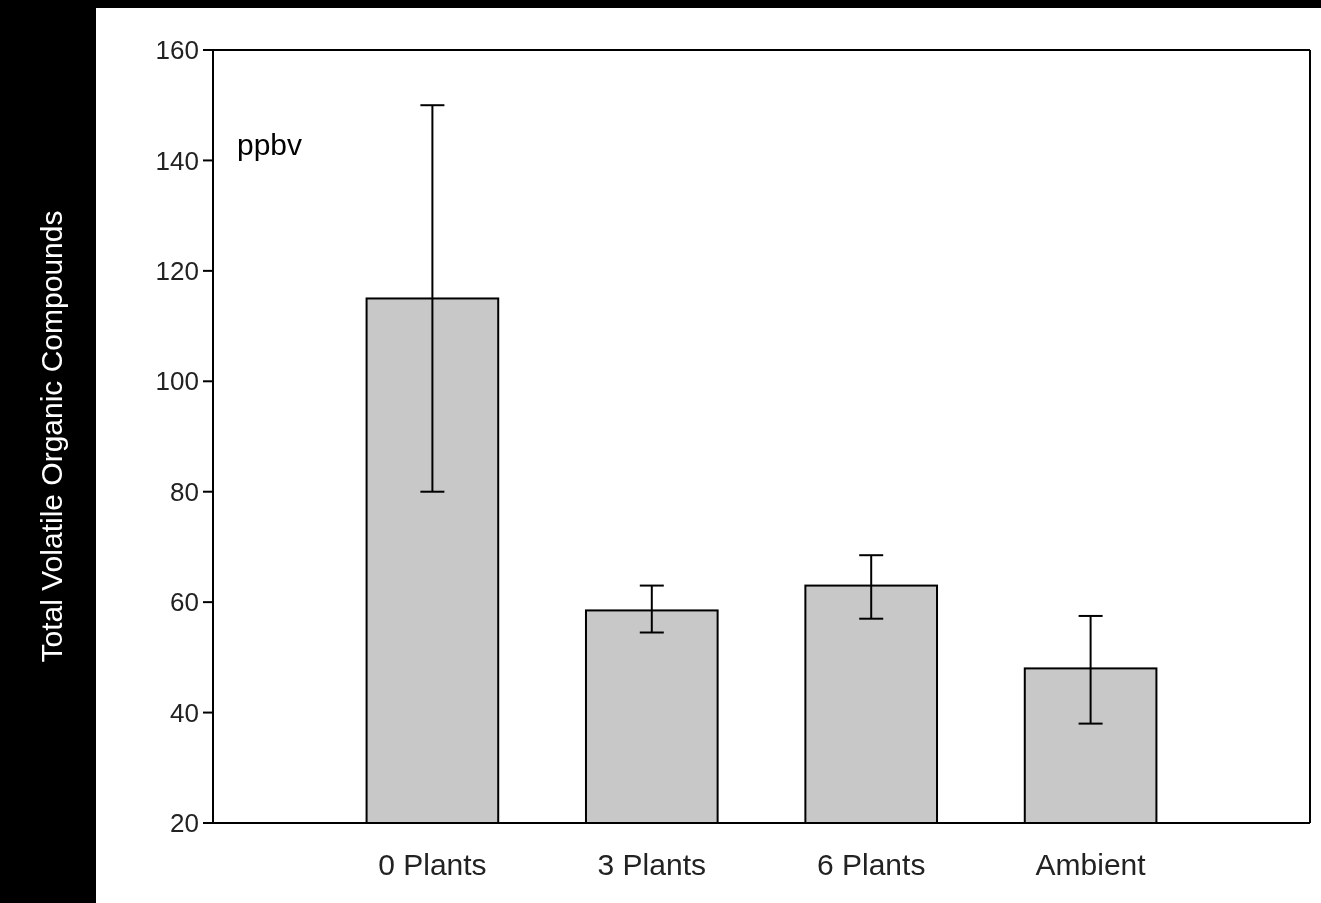 The height and width of the screenshot is (903, 1321). I want to click on y-tick-label: 160, so click(177, 50).